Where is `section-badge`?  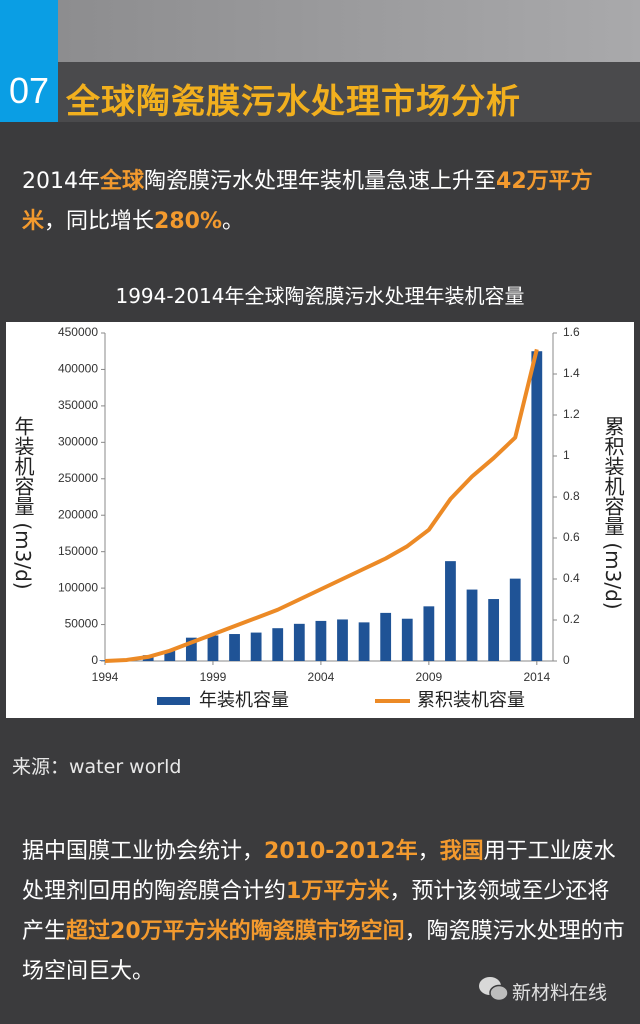 section-badge is located at coordinates (29, 61).